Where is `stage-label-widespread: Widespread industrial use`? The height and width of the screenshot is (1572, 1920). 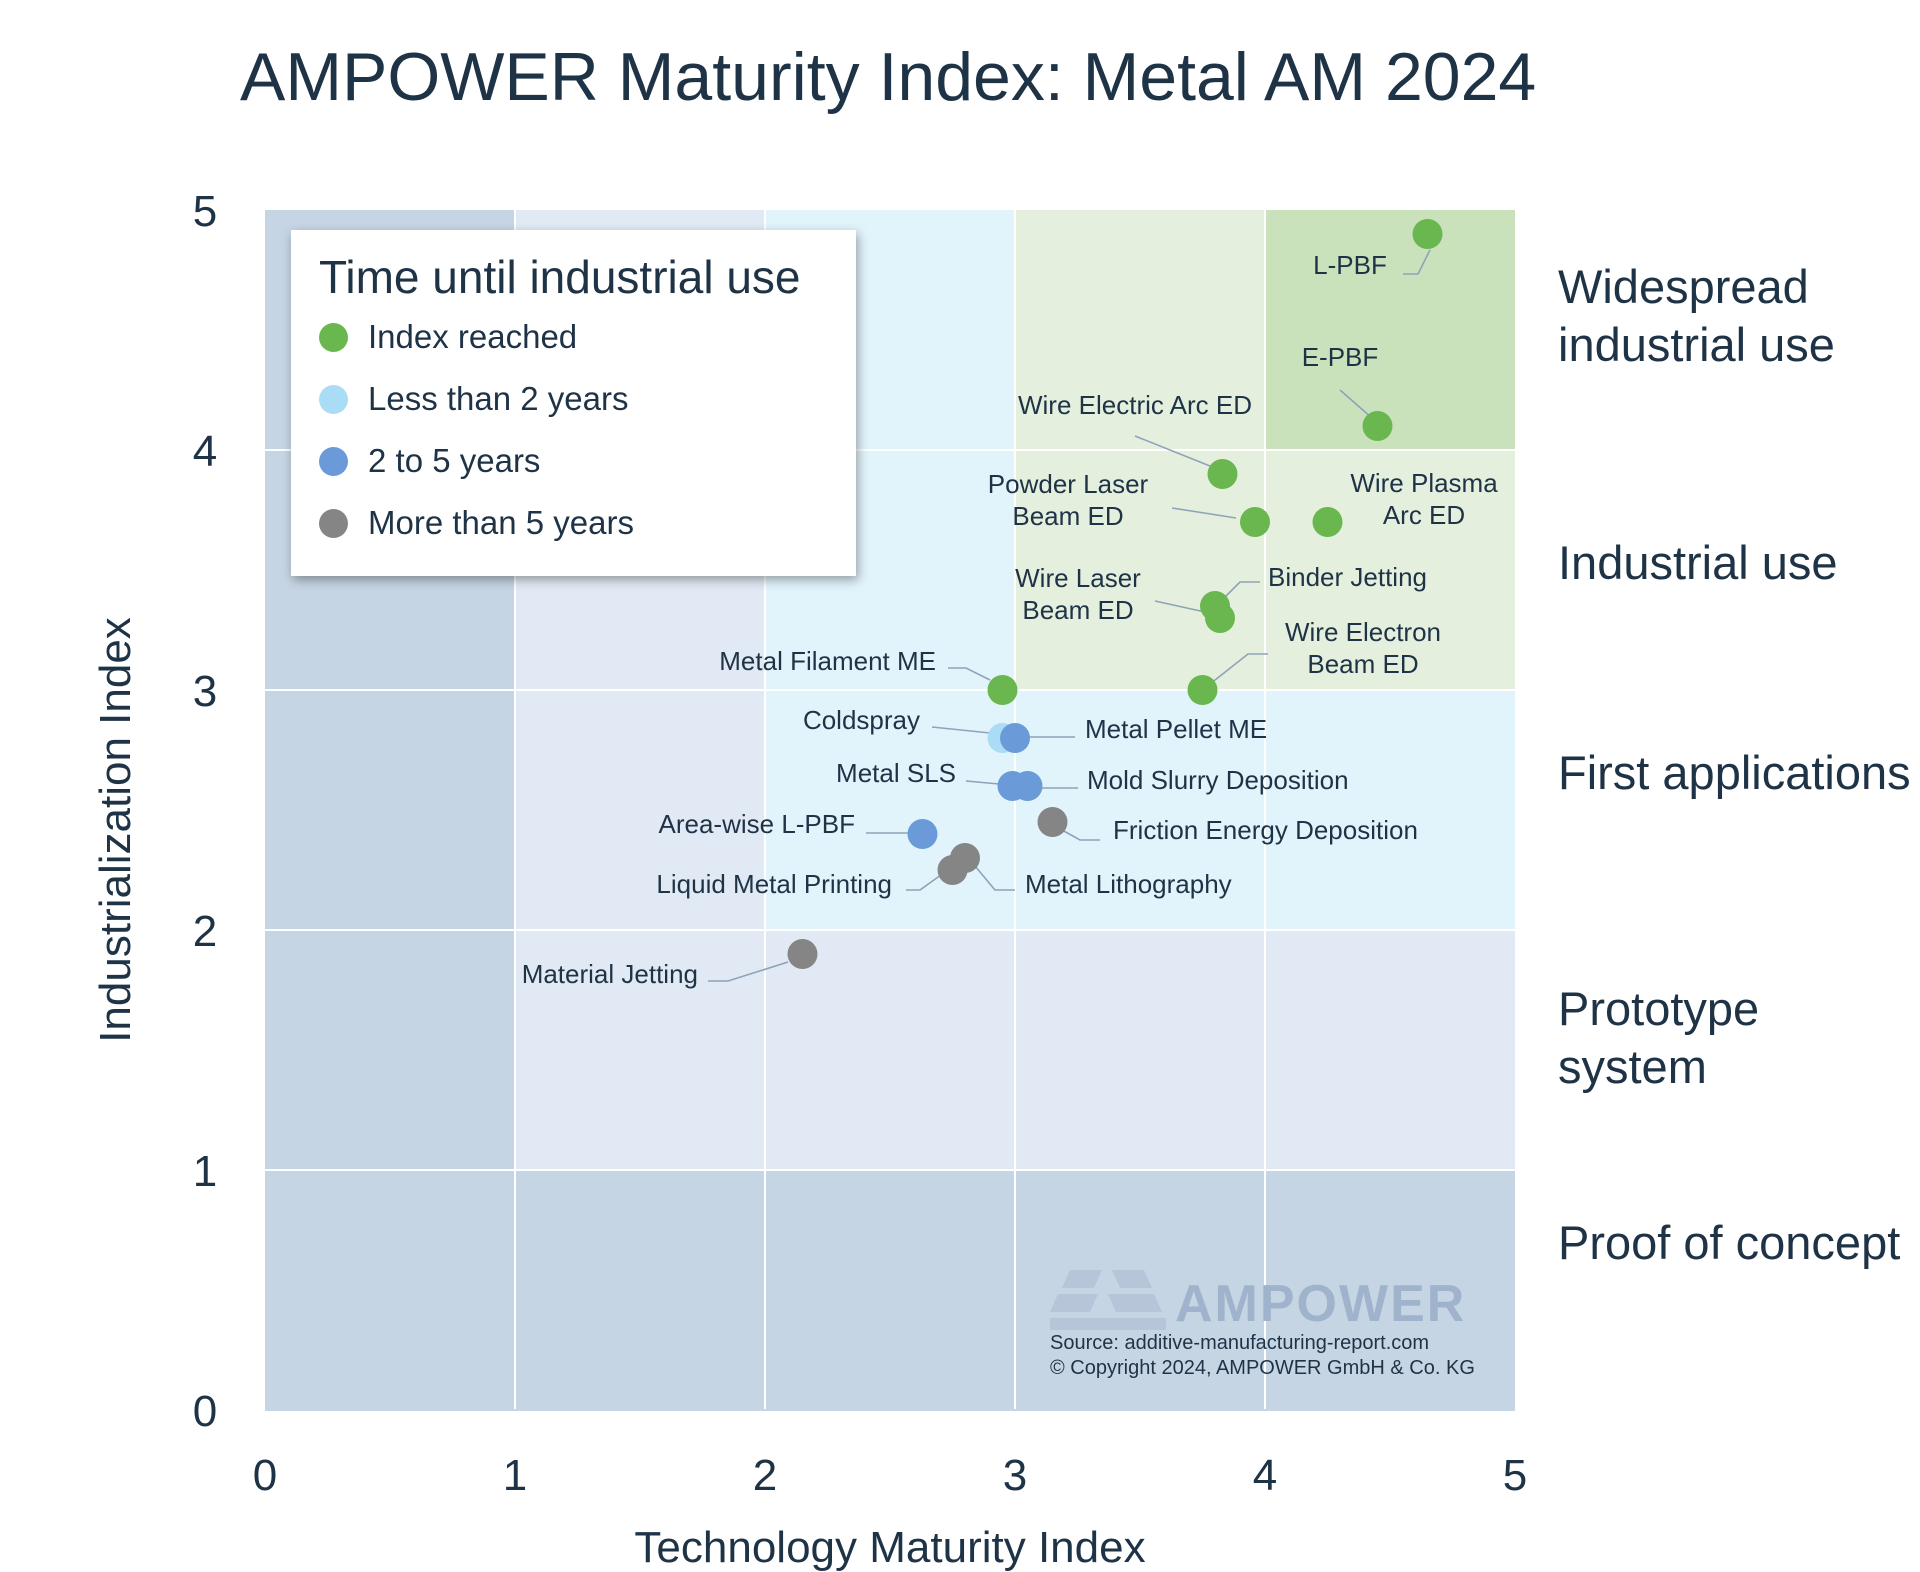 stage-label-widespread: Widespread industrial use is located at coordinates (1696, 315).